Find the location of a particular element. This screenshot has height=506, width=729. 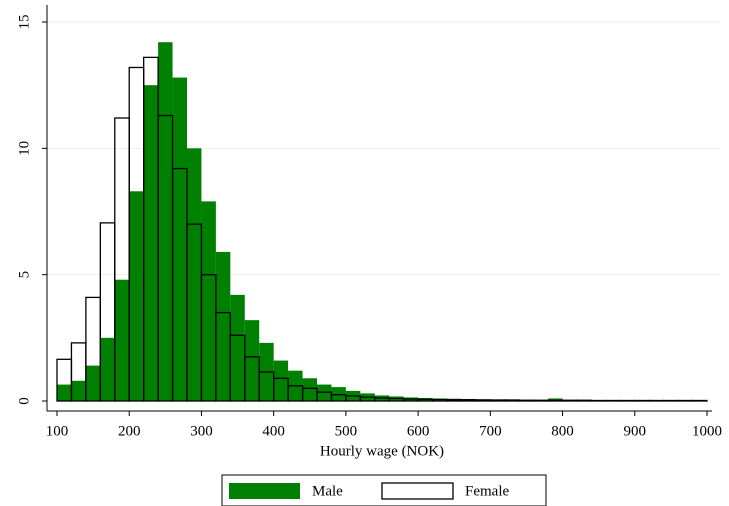

x-tick-label: 200 is located at coordinates (129, 431).